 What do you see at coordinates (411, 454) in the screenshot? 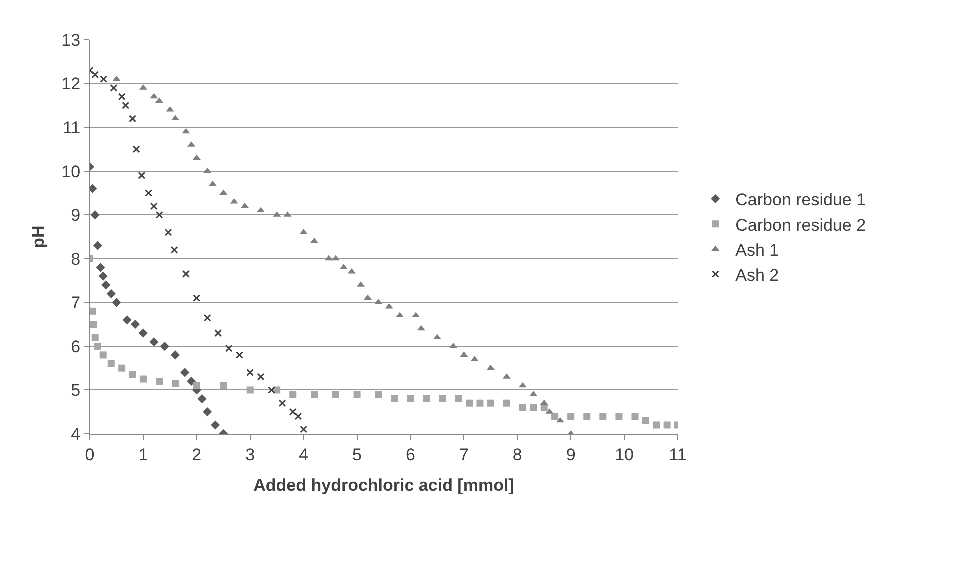
I see `x-tick-label: 6` at bounding box center [411, 454].